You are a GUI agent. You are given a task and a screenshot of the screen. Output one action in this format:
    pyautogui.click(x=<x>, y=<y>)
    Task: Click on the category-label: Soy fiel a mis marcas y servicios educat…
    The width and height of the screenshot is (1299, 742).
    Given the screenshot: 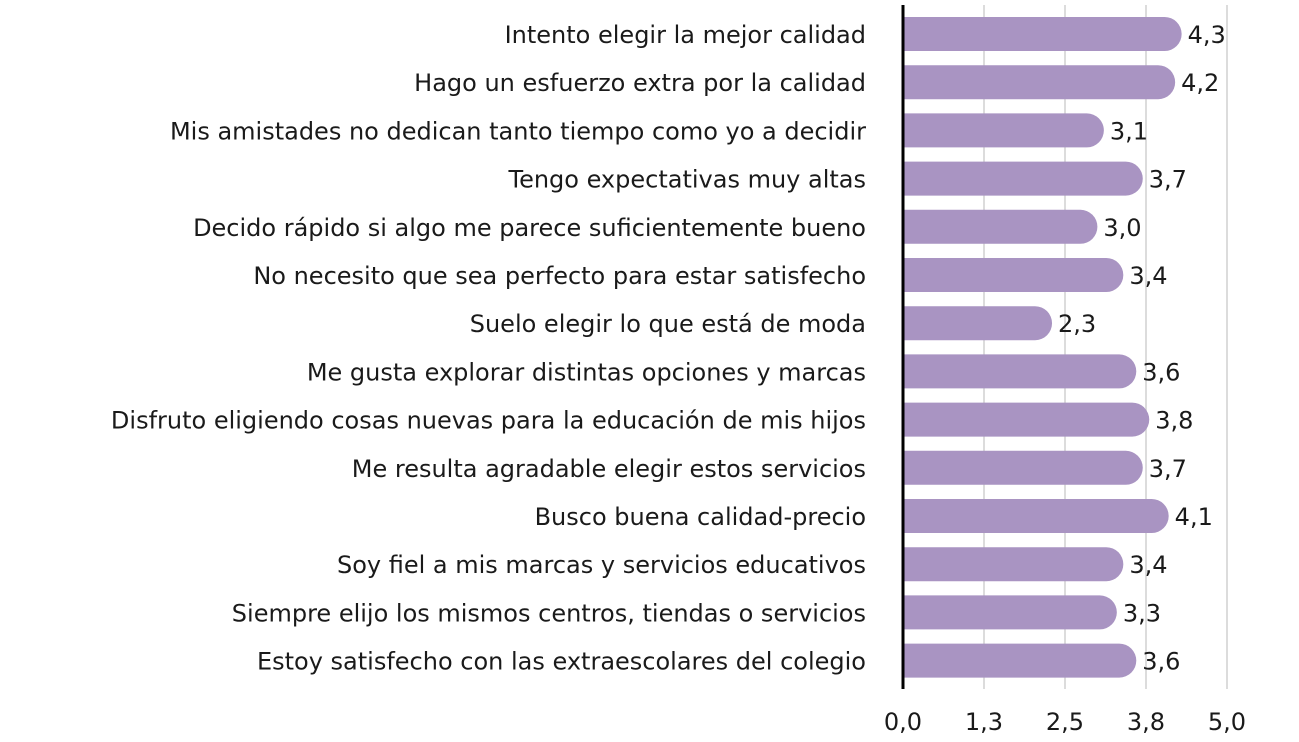 What is the action you would take?
    pyautogui.click(x=601, y=565)
    